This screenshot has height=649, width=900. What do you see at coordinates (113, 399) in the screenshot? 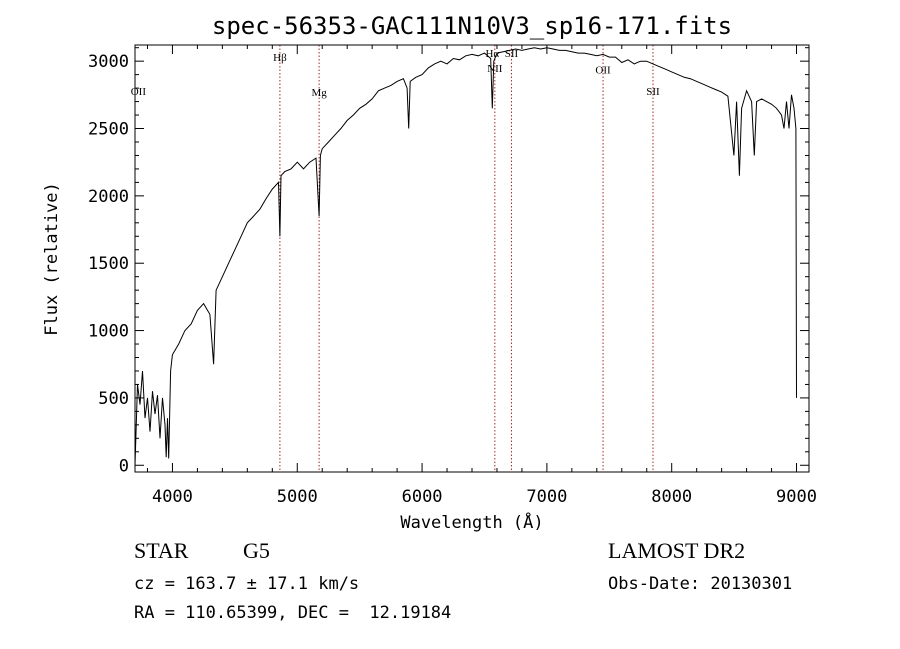
I see `y-tick-label: 500` at bounding box center [113, 399].